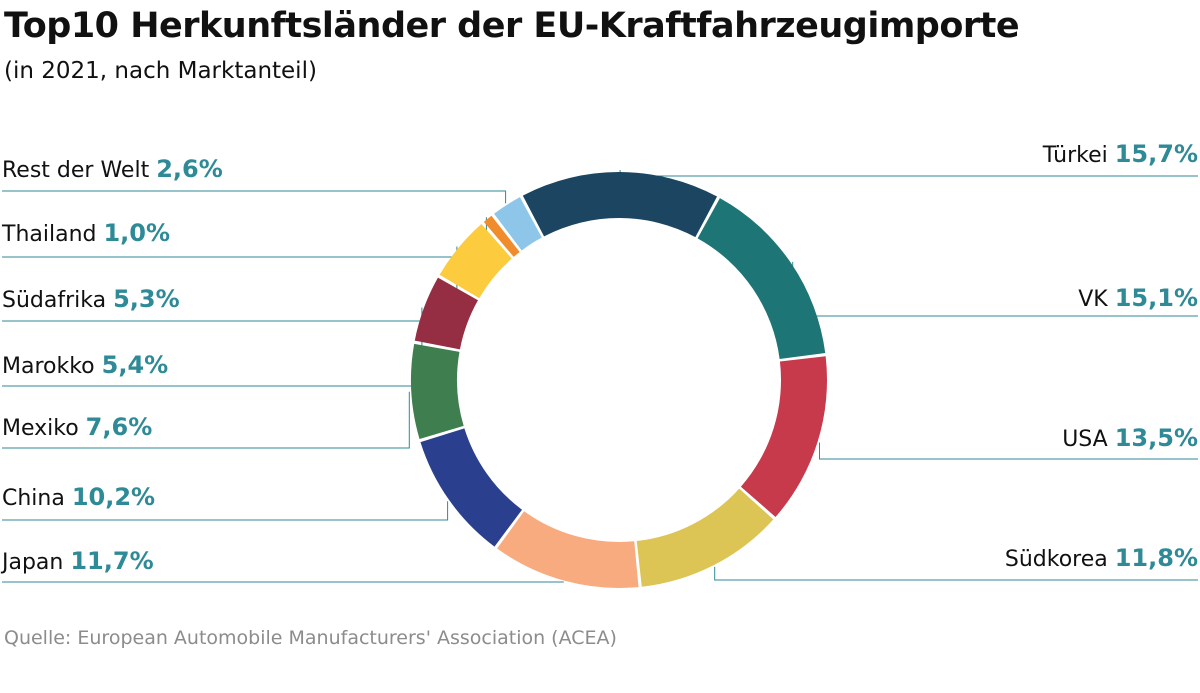 This screenshot has height=693, width=1200. I want to click on slice-mexiko, so click(437, 391).